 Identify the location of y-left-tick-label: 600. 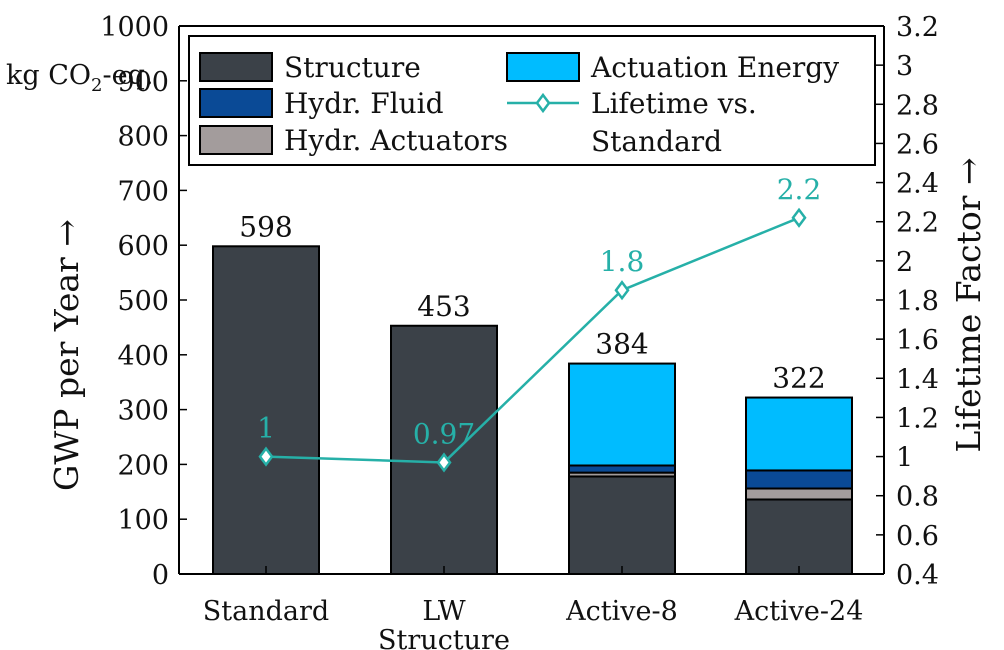
(143, 246).